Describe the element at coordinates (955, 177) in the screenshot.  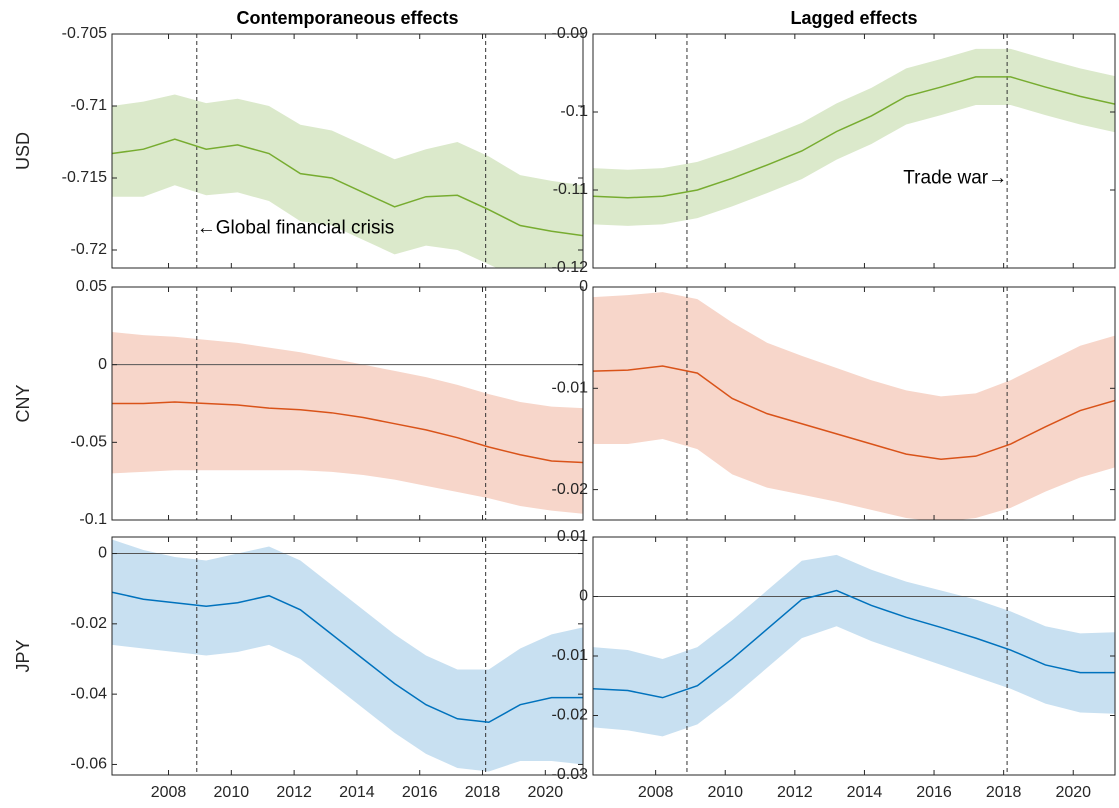
I see `annotation: Trade war→` at that location.